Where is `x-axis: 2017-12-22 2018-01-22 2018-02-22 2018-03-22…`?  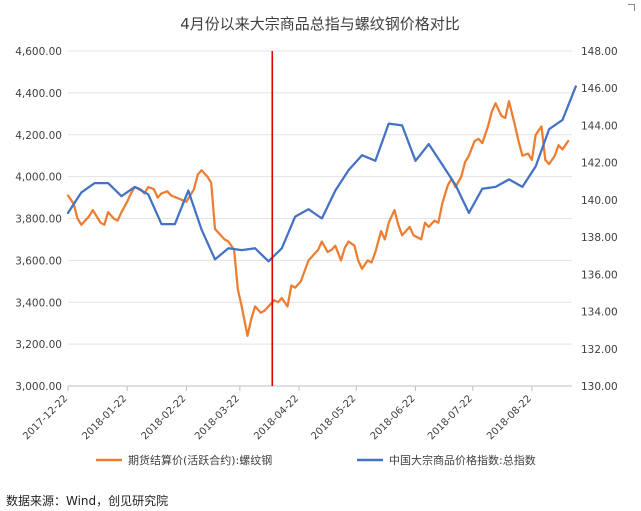 x-axis: 2017-12-22 2018-01-22 2018-02-22 2018-03-22… is located at coordinates (296, 413).